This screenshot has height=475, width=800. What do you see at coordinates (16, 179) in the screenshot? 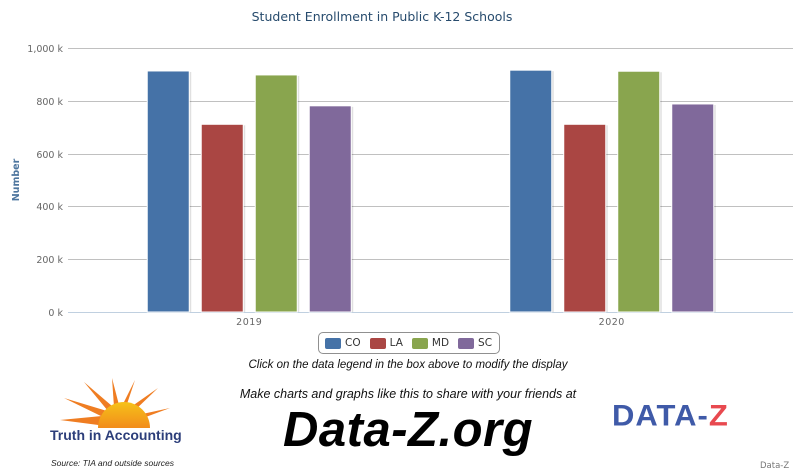
I see `y-axis-title: Number` at bounding box center [16, 179].